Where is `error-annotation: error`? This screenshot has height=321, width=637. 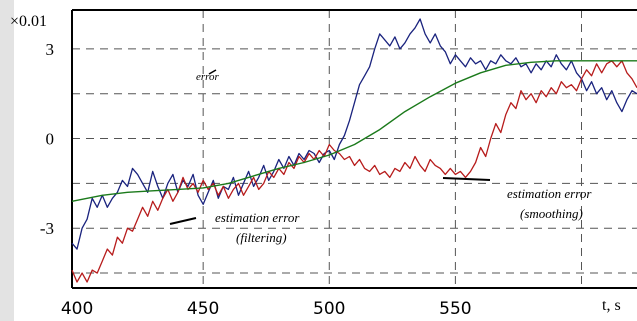
error-annotation: error is located at coordinates (208, 77).